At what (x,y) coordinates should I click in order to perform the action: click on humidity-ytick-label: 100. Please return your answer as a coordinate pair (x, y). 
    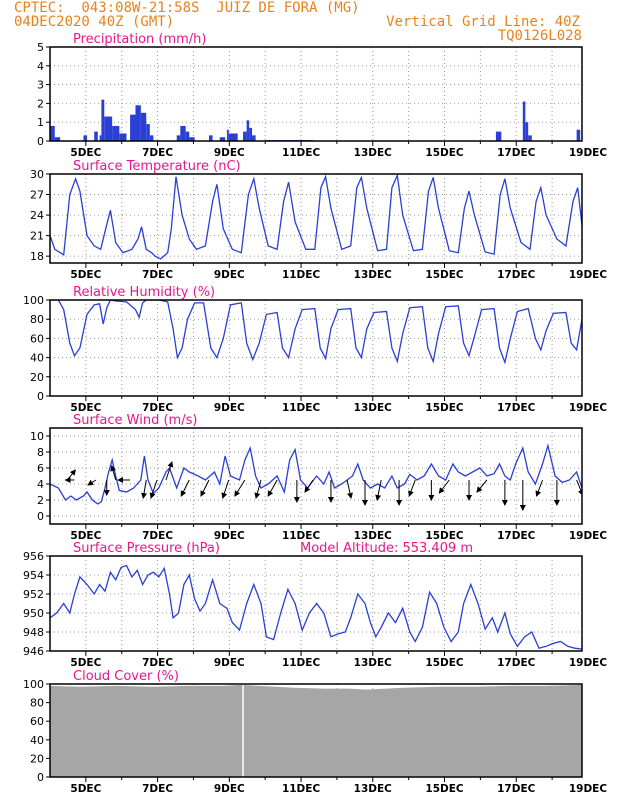
    Looking at the image, I should click on (33, 300).